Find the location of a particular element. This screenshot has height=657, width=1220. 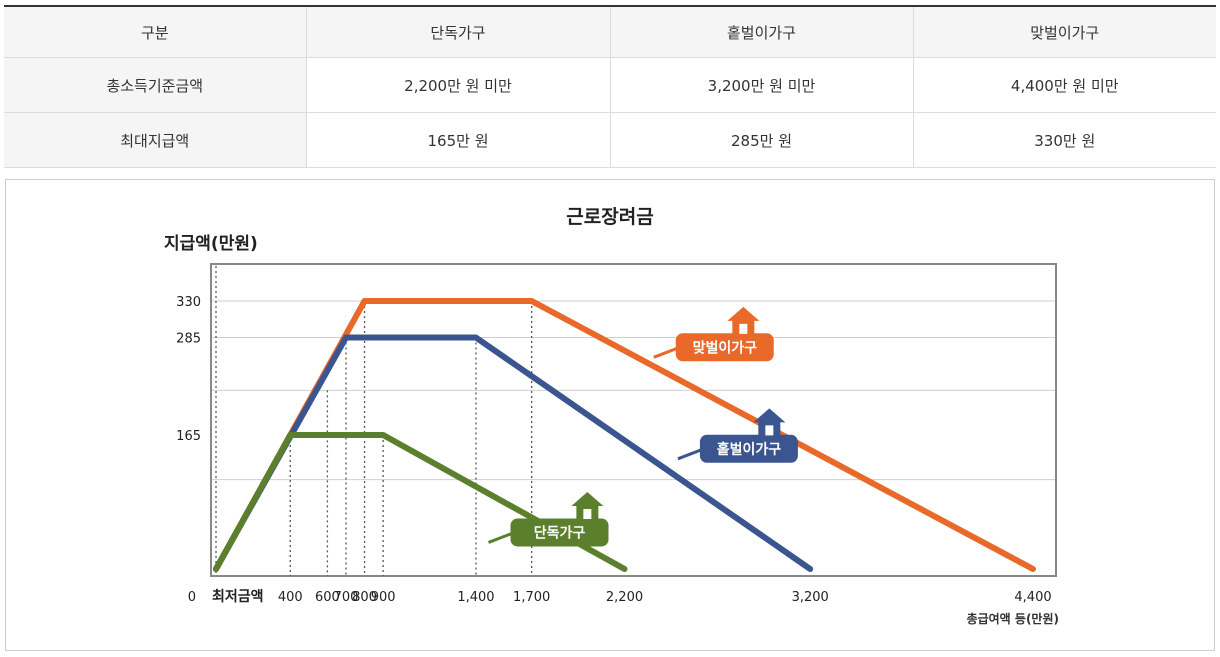

chart-title: 근로장려금 is located at coordinates (609, 217).